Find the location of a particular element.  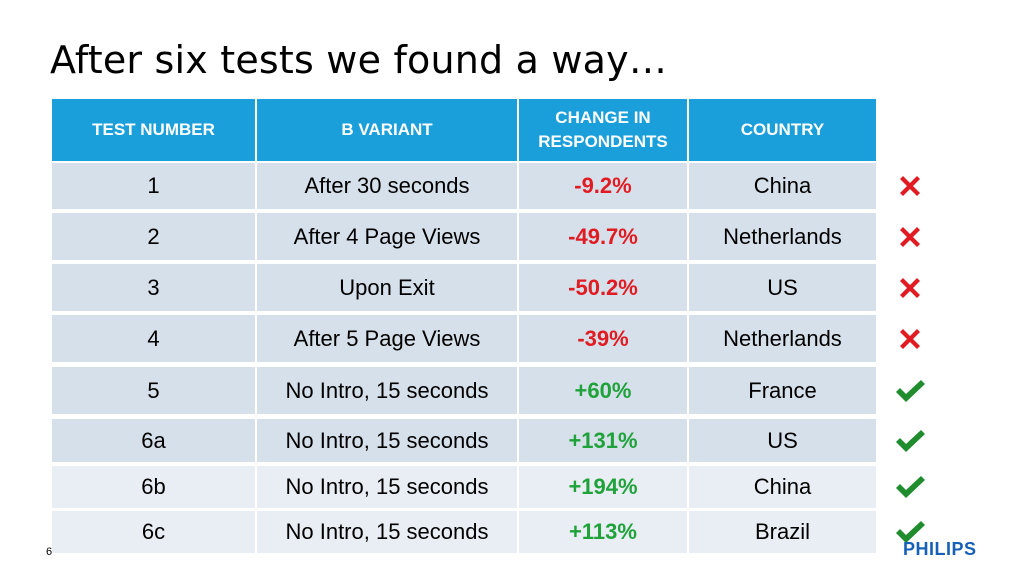

b-variant-cell: After 5 Page Views is located at coordinates (388, 338).